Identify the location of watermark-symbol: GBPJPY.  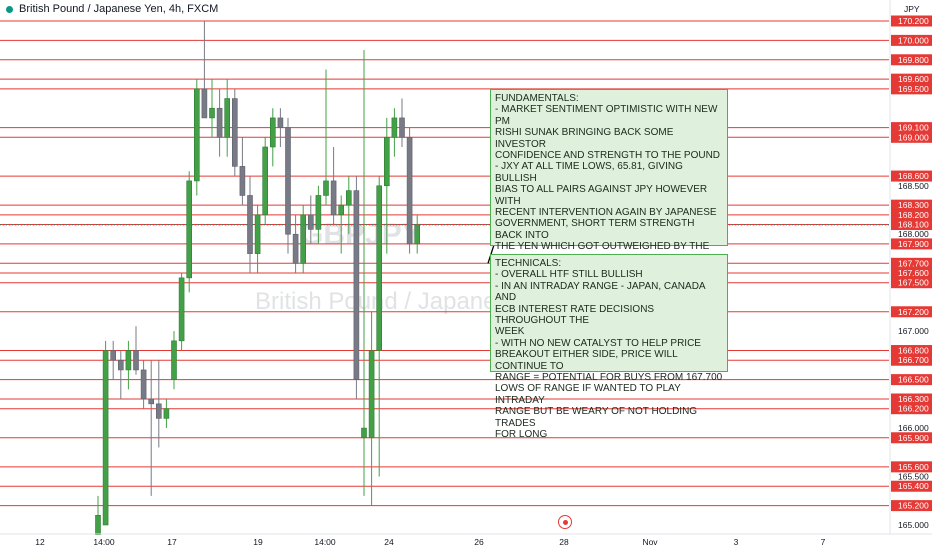
(361, 234).